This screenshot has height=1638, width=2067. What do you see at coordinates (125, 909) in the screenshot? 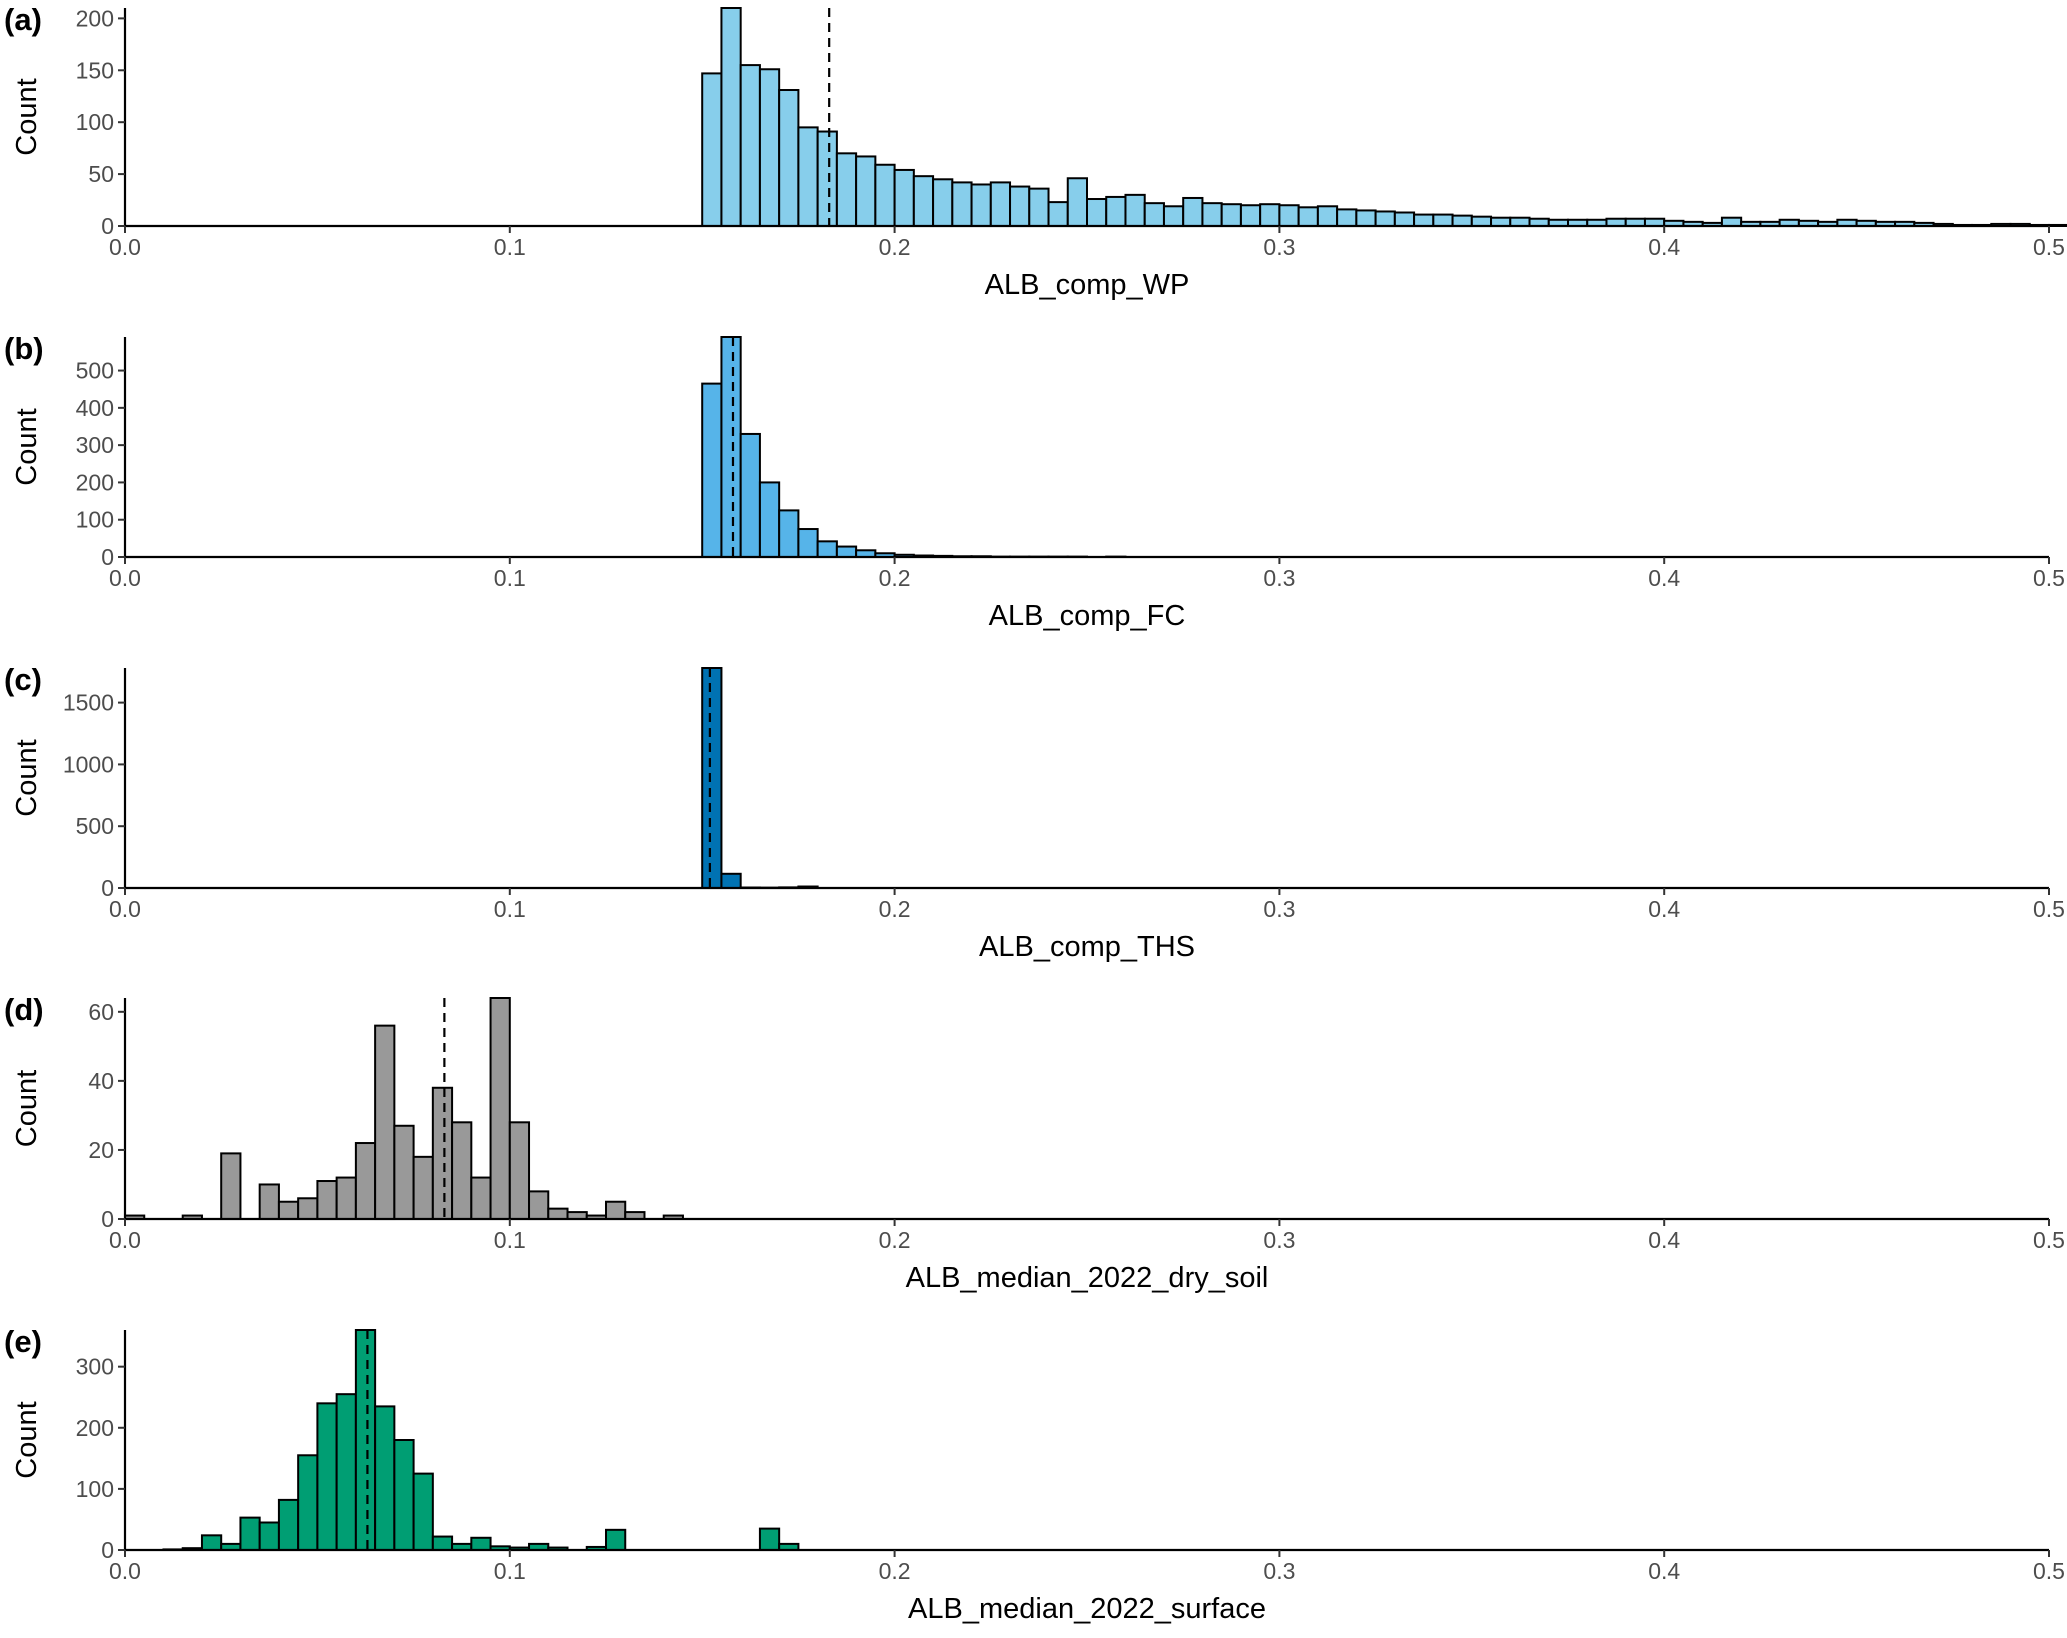
I see `x-tick-label: 0.0` at bounding box center [125, 909].